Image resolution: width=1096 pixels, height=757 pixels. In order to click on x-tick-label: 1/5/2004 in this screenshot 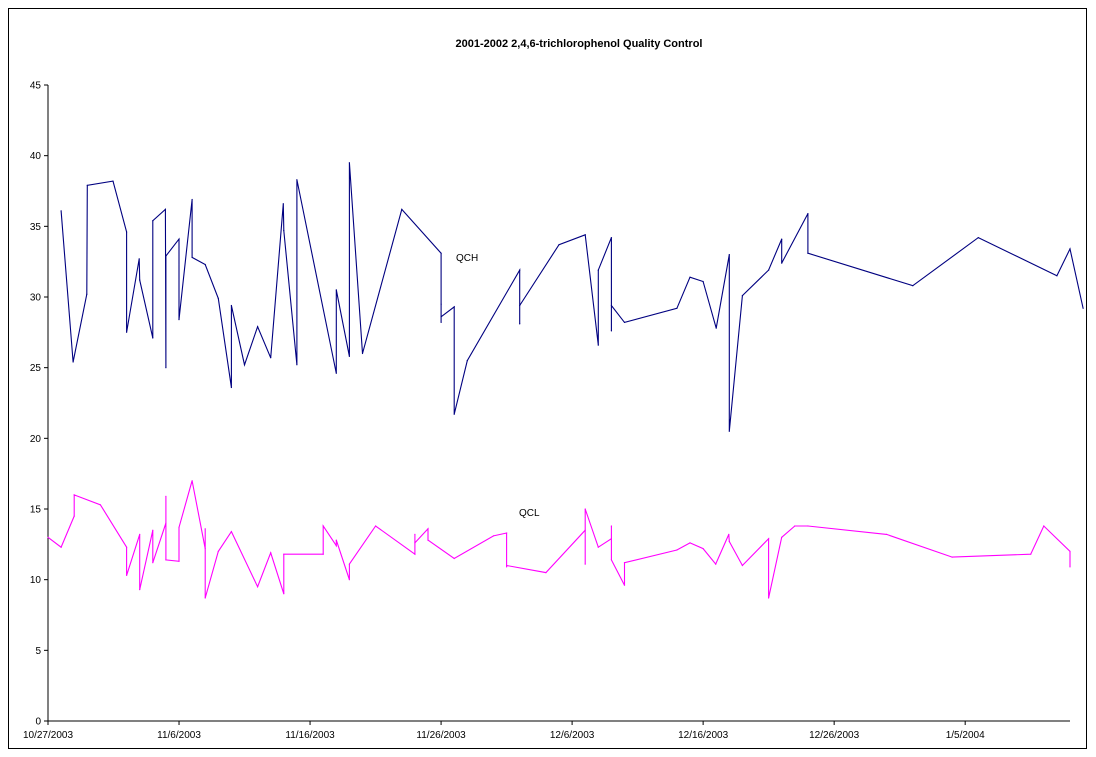, I will do `click(965, 735)`.